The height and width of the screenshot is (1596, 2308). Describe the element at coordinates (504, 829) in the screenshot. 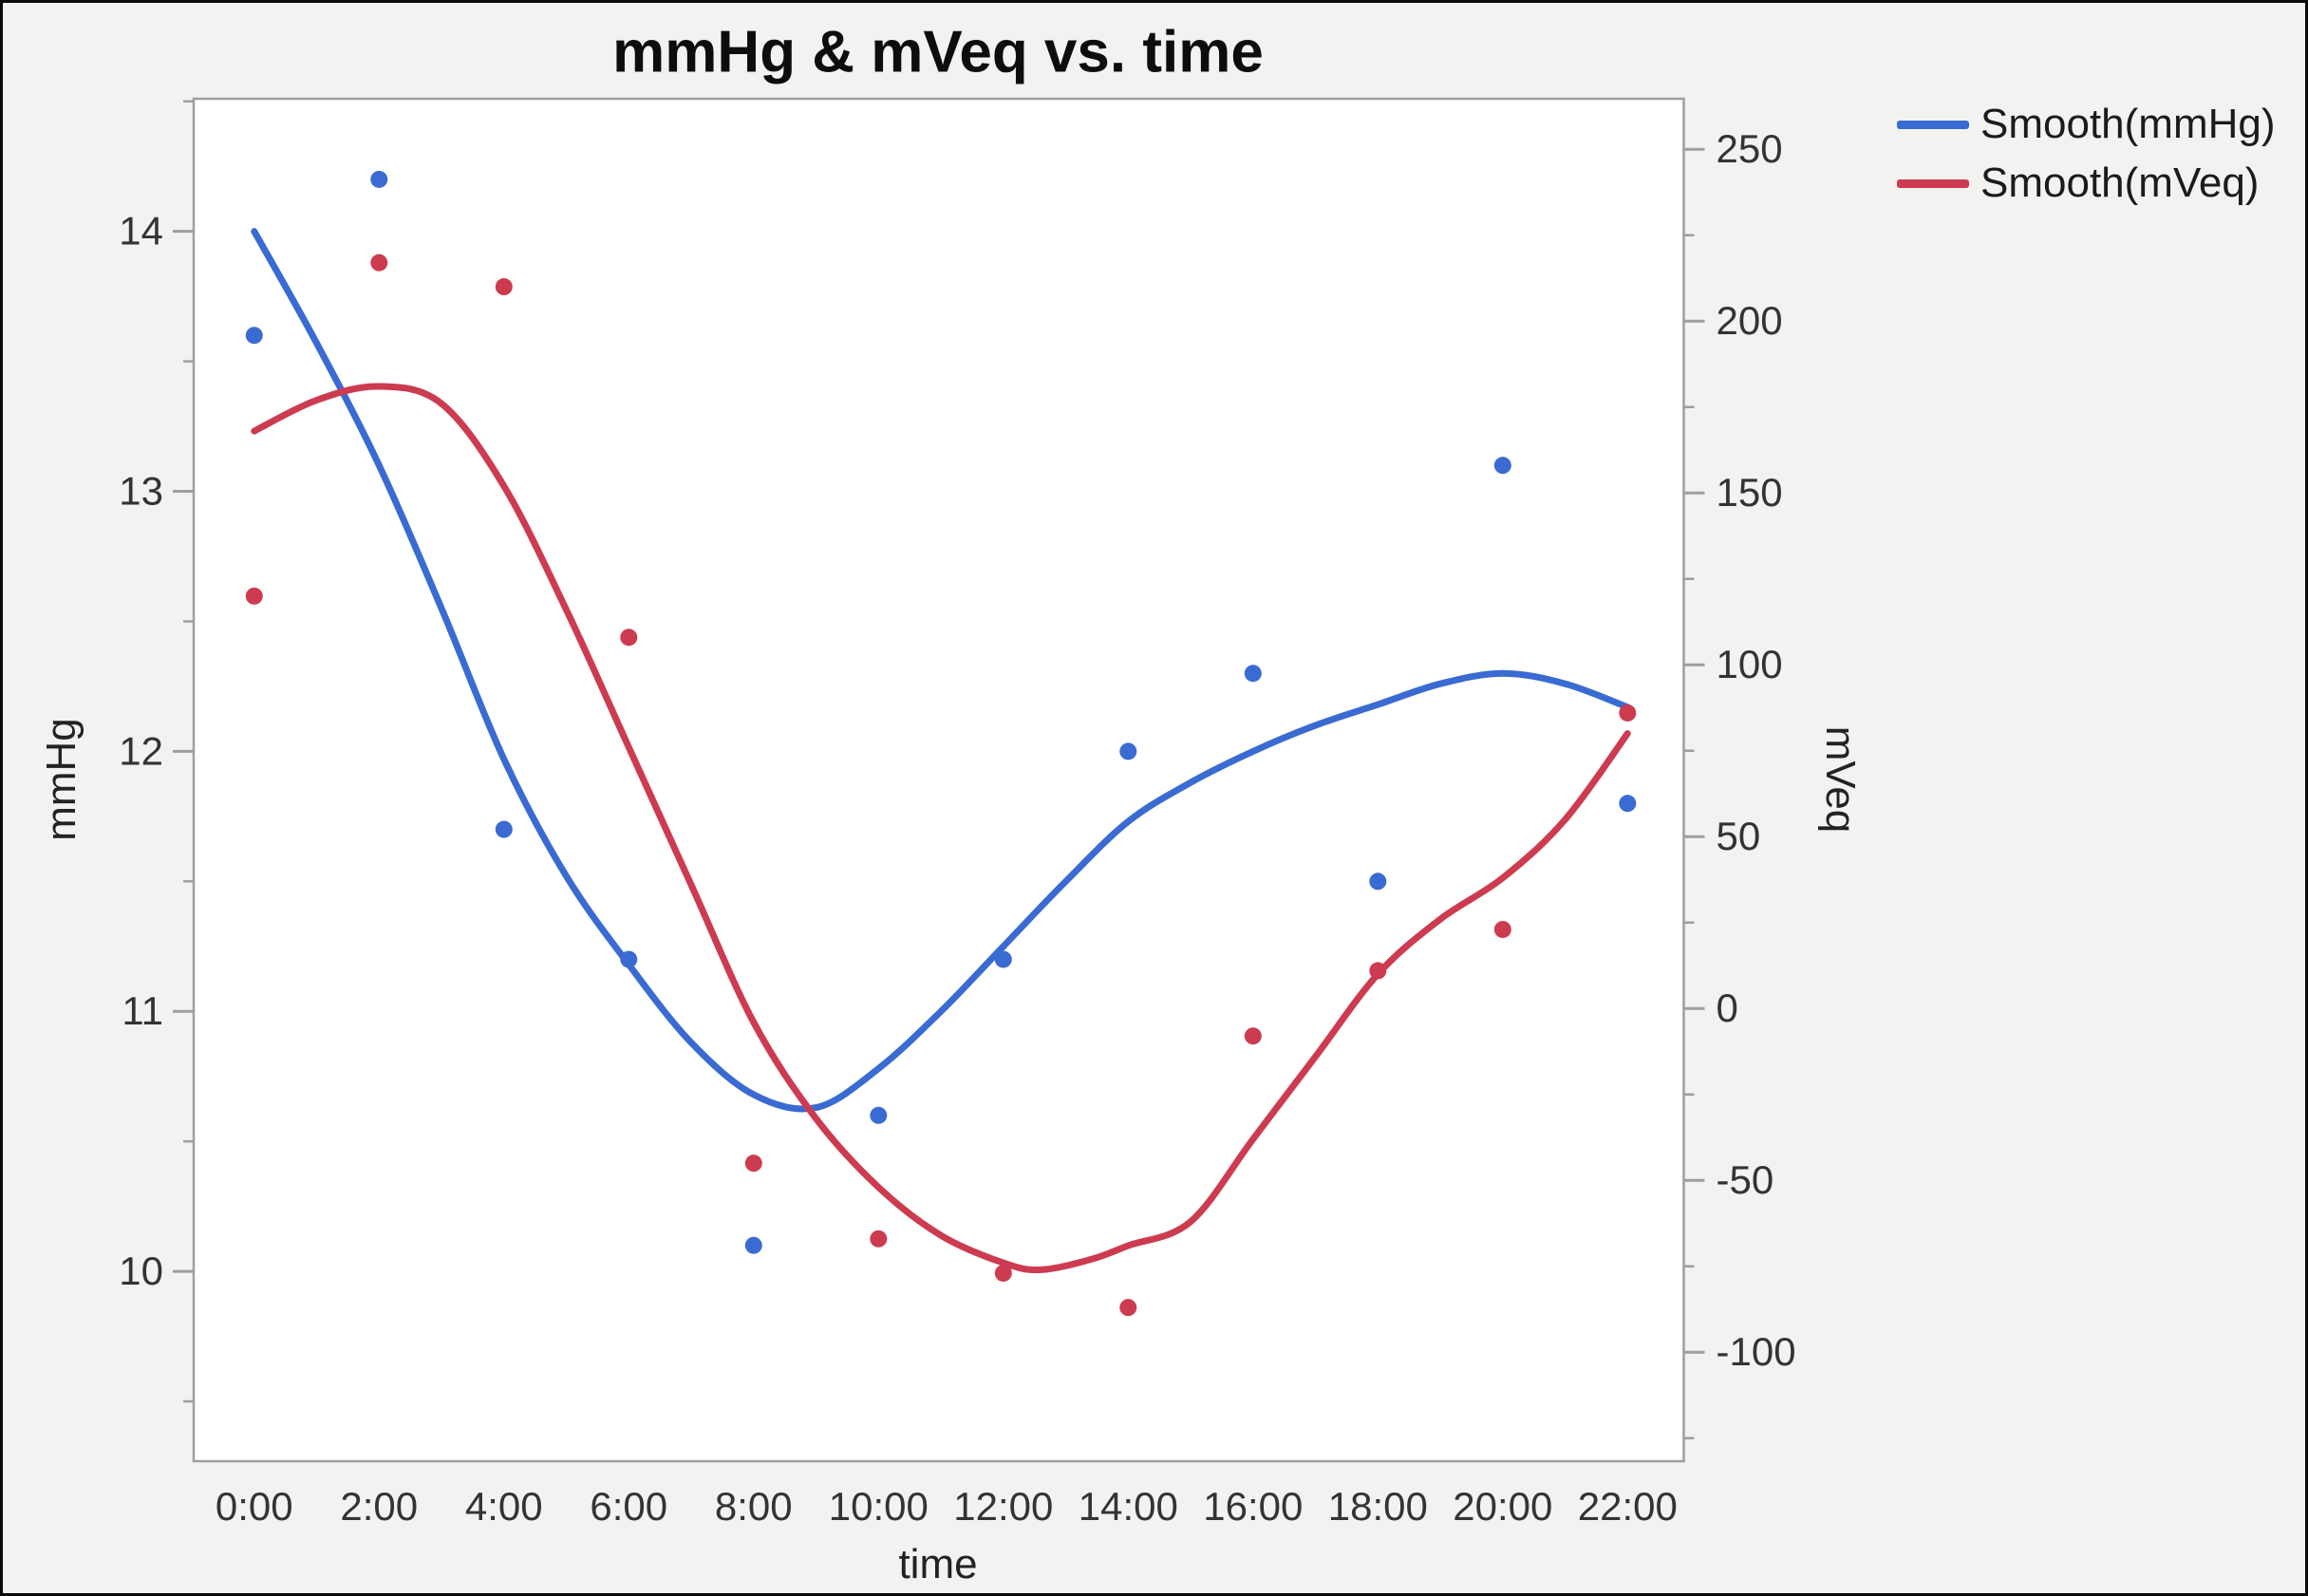

I see `scatter-point-mmhg-4:00` at that location.